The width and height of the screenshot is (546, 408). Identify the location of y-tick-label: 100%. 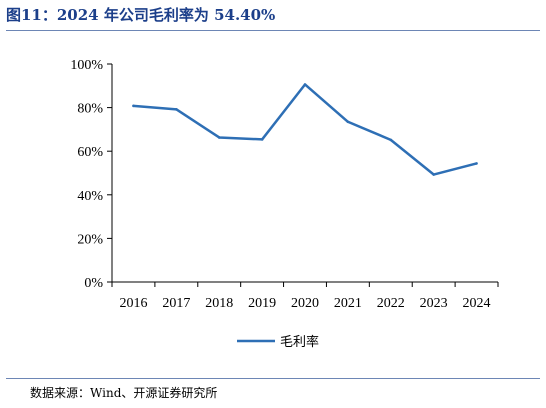
(86, 65).